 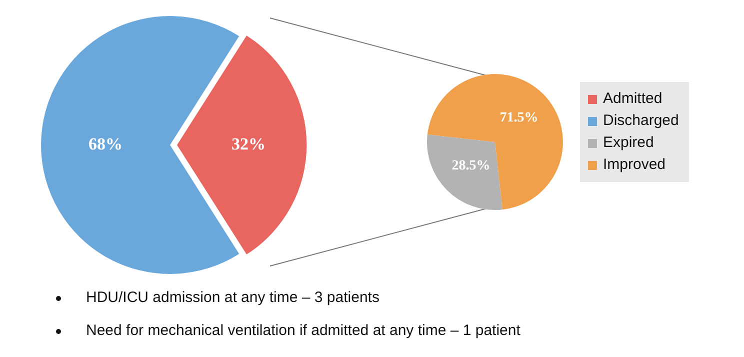 What do you see at coordinates (303, 331) in the screenshot?
I see `text: Need for mechanical ventilation if admitted at any time – 1 patient` at bounding box center [303, 331].